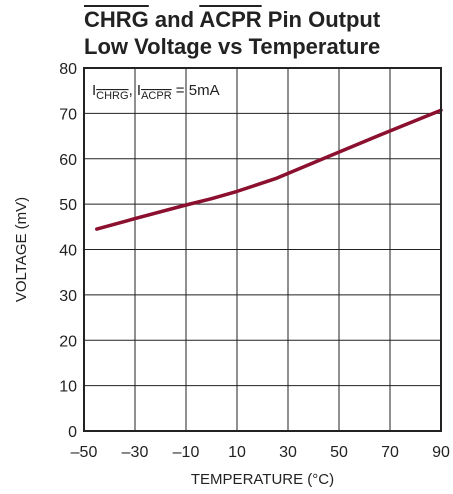  I want to click on y-tick-label: 70, so click(68, 114).